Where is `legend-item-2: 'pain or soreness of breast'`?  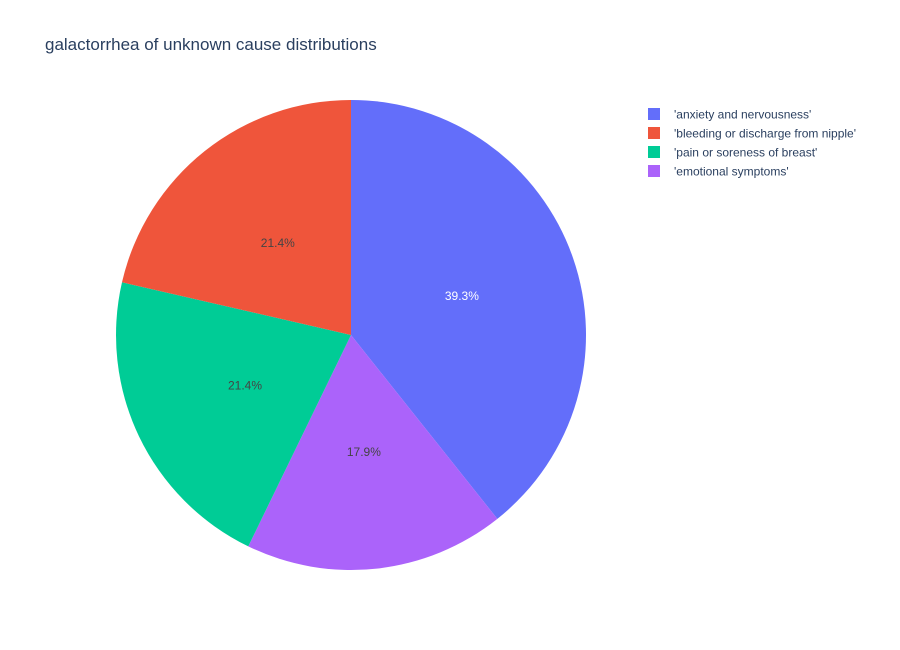
legend-item-2: 'pain or soreness of breast' is located at coordinates (732, 153).